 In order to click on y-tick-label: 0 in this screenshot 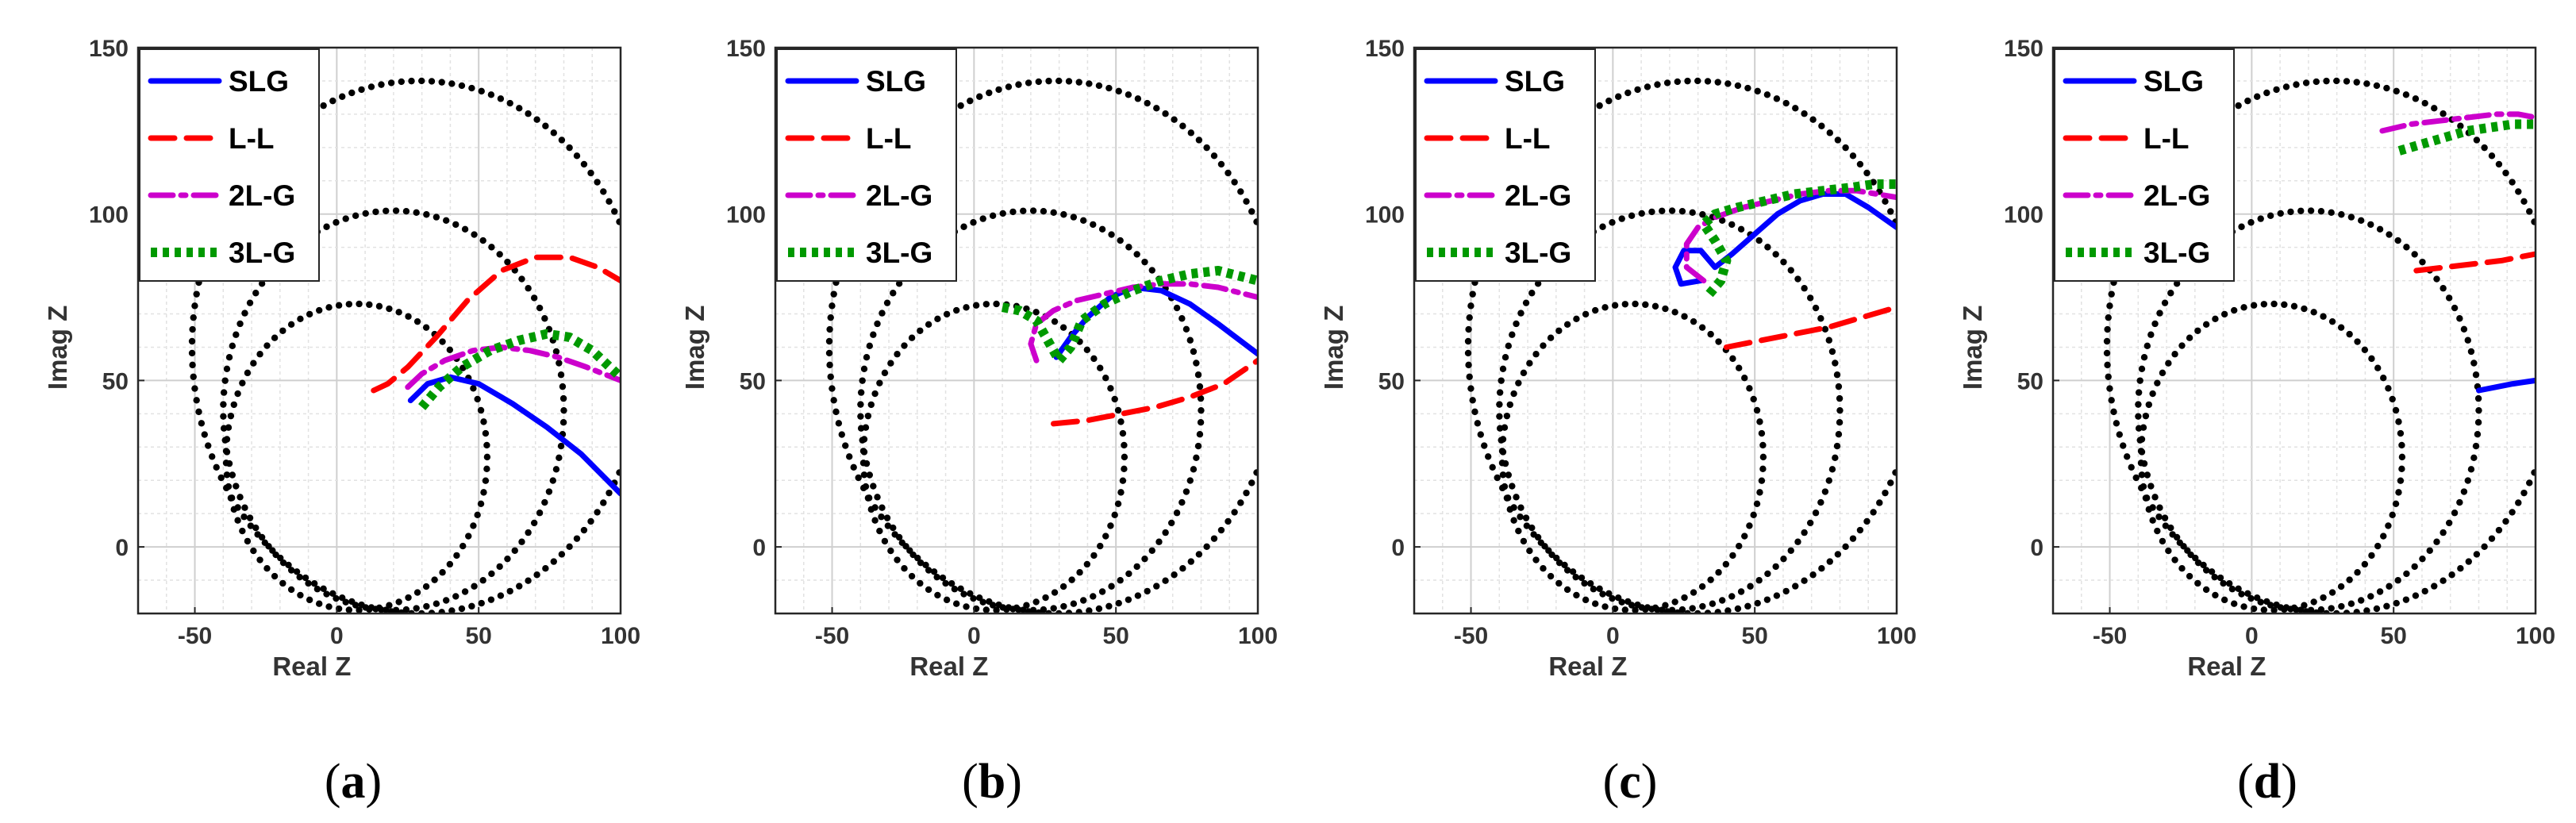, I will do `click(759, 548)`.